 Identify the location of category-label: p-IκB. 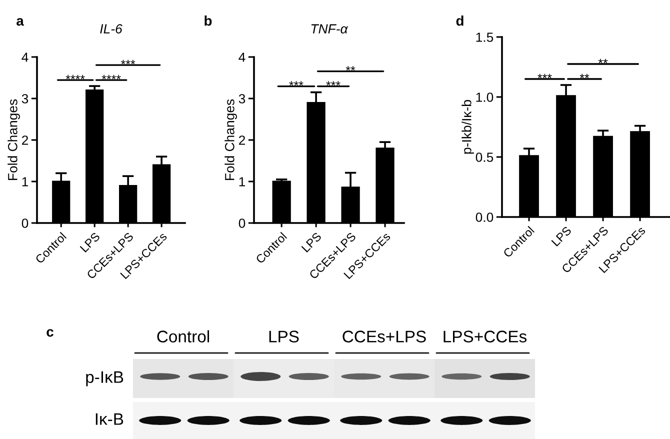
(105, 378).